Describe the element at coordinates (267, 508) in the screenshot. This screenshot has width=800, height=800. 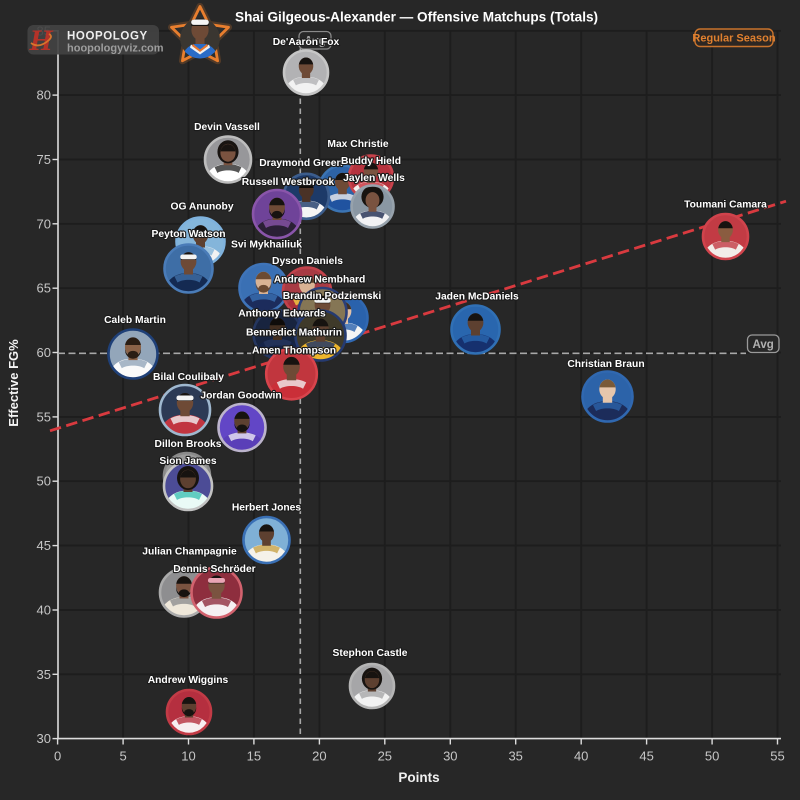
I see `svg-text: Herbert Jones` at that location.